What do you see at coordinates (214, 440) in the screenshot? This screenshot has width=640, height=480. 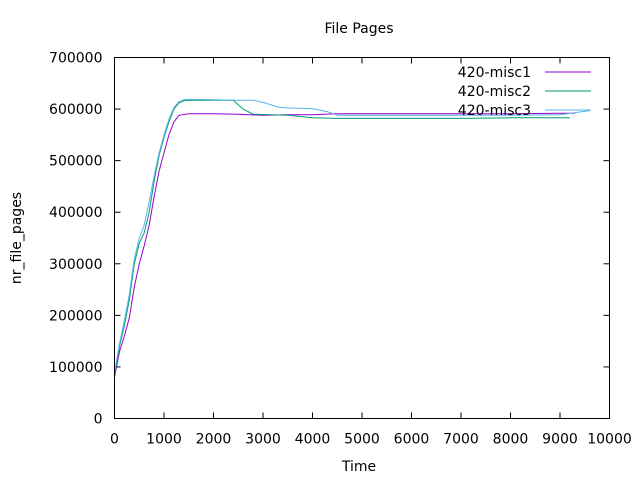 I see `x-tick-label: 2000` at bounding box center [214, 440].